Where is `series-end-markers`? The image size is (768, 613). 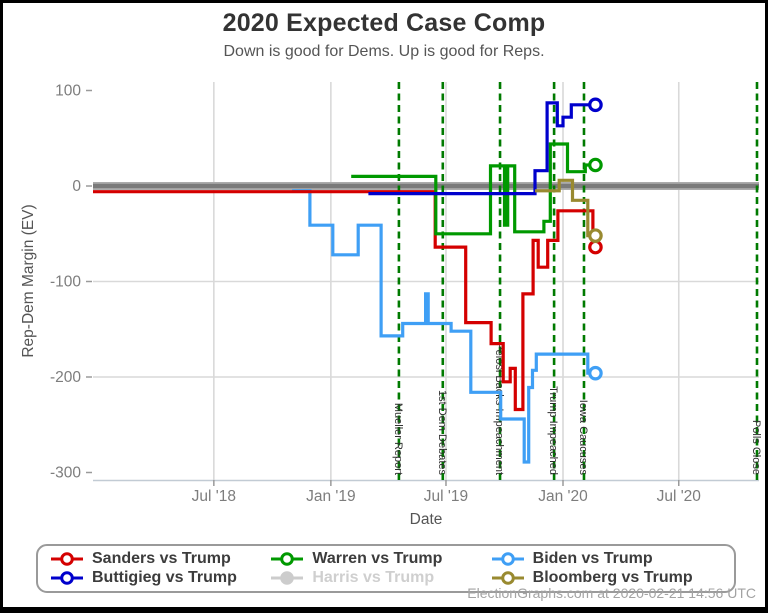
series-end-markers is located at coordinates (595, 239).